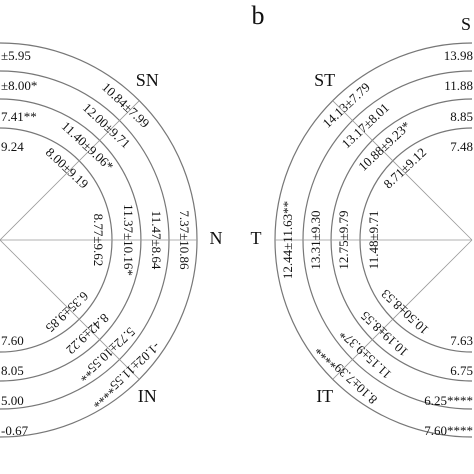 This screenshot has height=474, width=474. What do you see at coordinates (258, 15) in the screenshot?
I see `panel-letter: b` at bounding box center [258, 15].